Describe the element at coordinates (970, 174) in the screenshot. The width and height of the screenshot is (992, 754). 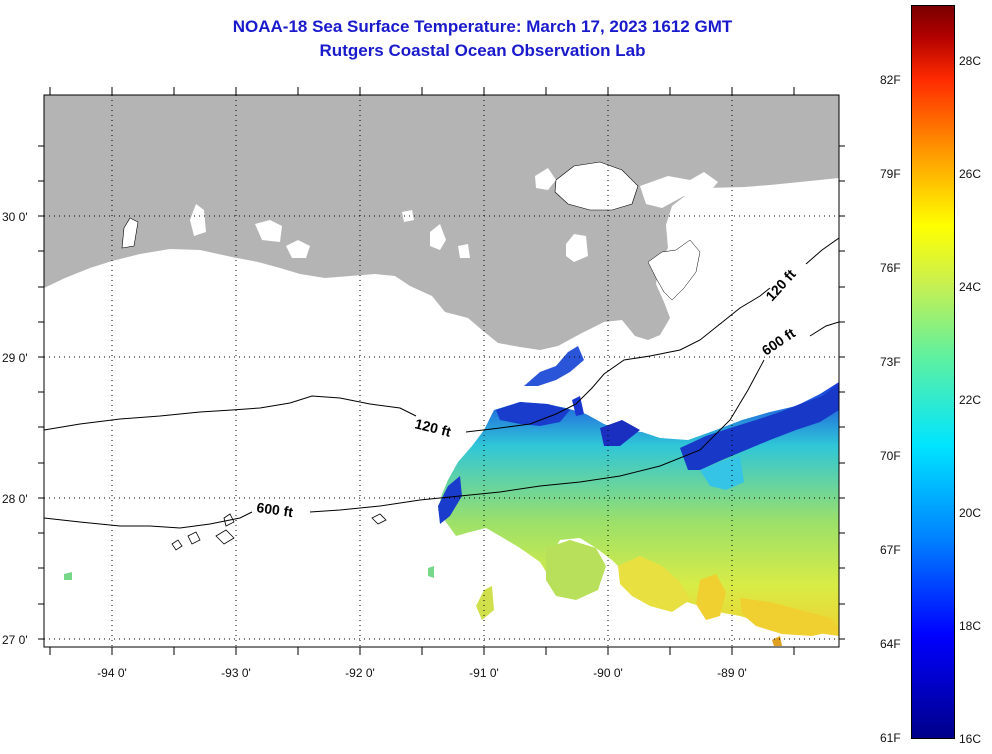
I see `colorbar-c-label: 26C` at that location.